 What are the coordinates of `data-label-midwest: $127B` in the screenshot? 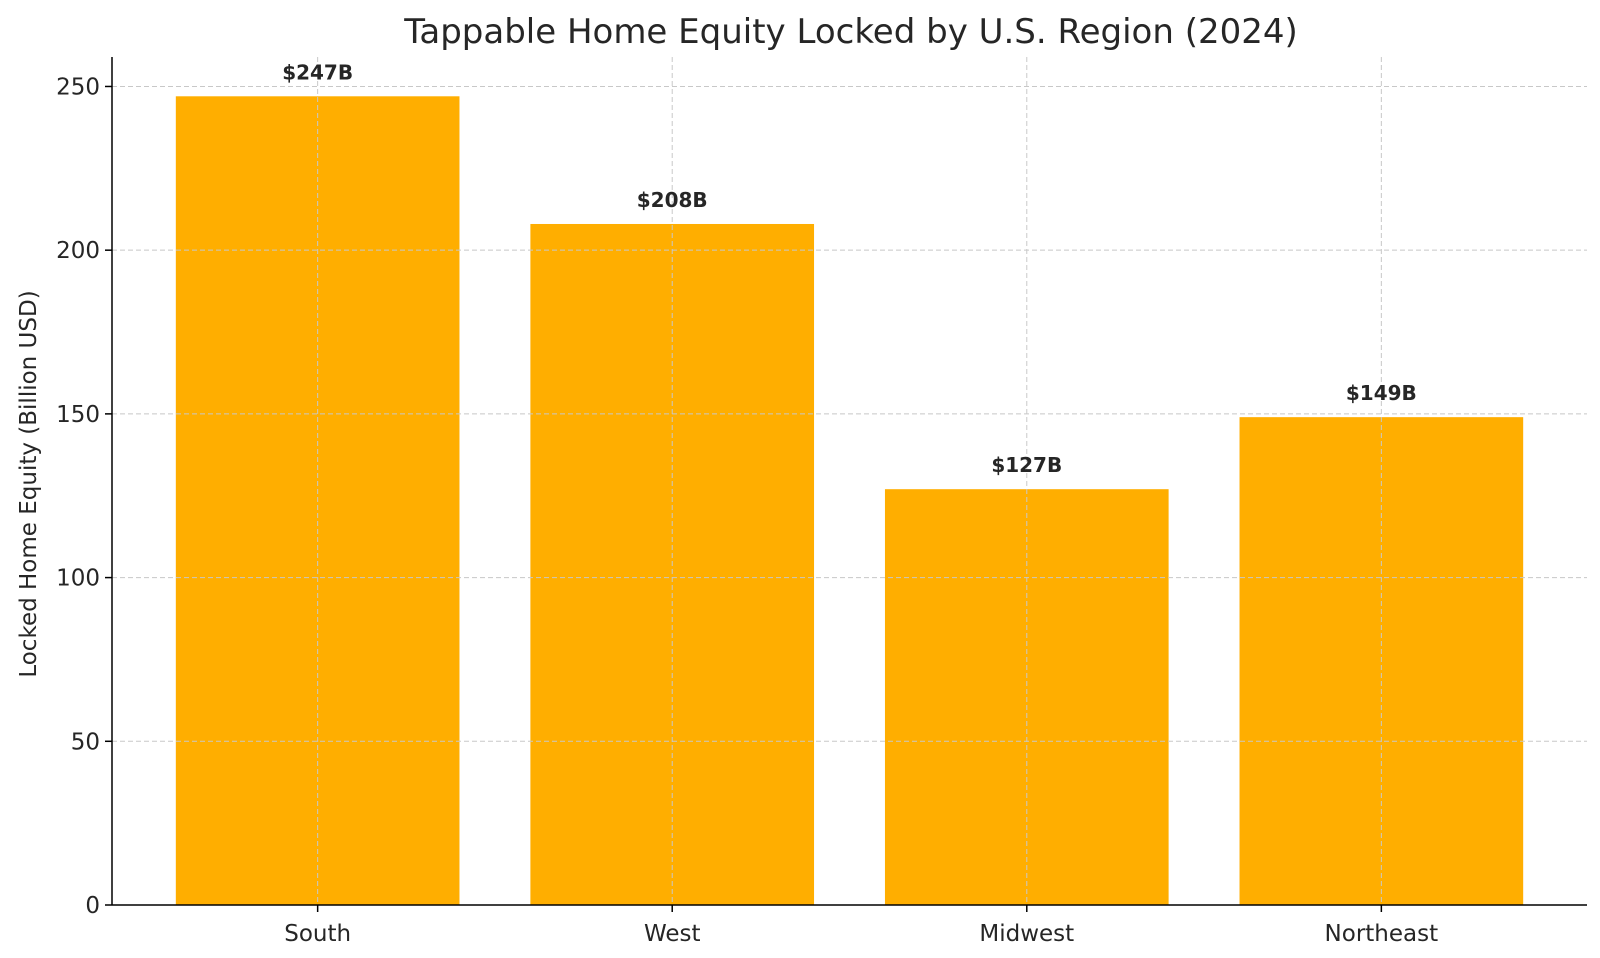 It's located at (1026, 465).